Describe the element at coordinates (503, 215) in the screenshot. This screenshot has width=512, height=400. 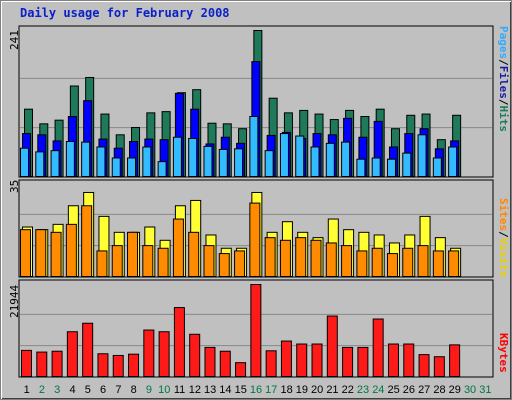
I see `legend-sites: Sites` at that location.